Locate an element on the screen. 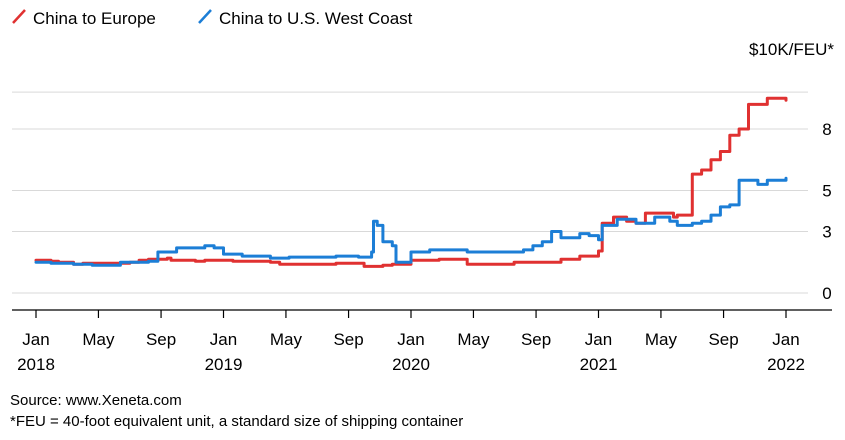 The height and width of the screenshot is (440, 845). x-tick-label-year: 2020 is located at coordinates (411, 364).